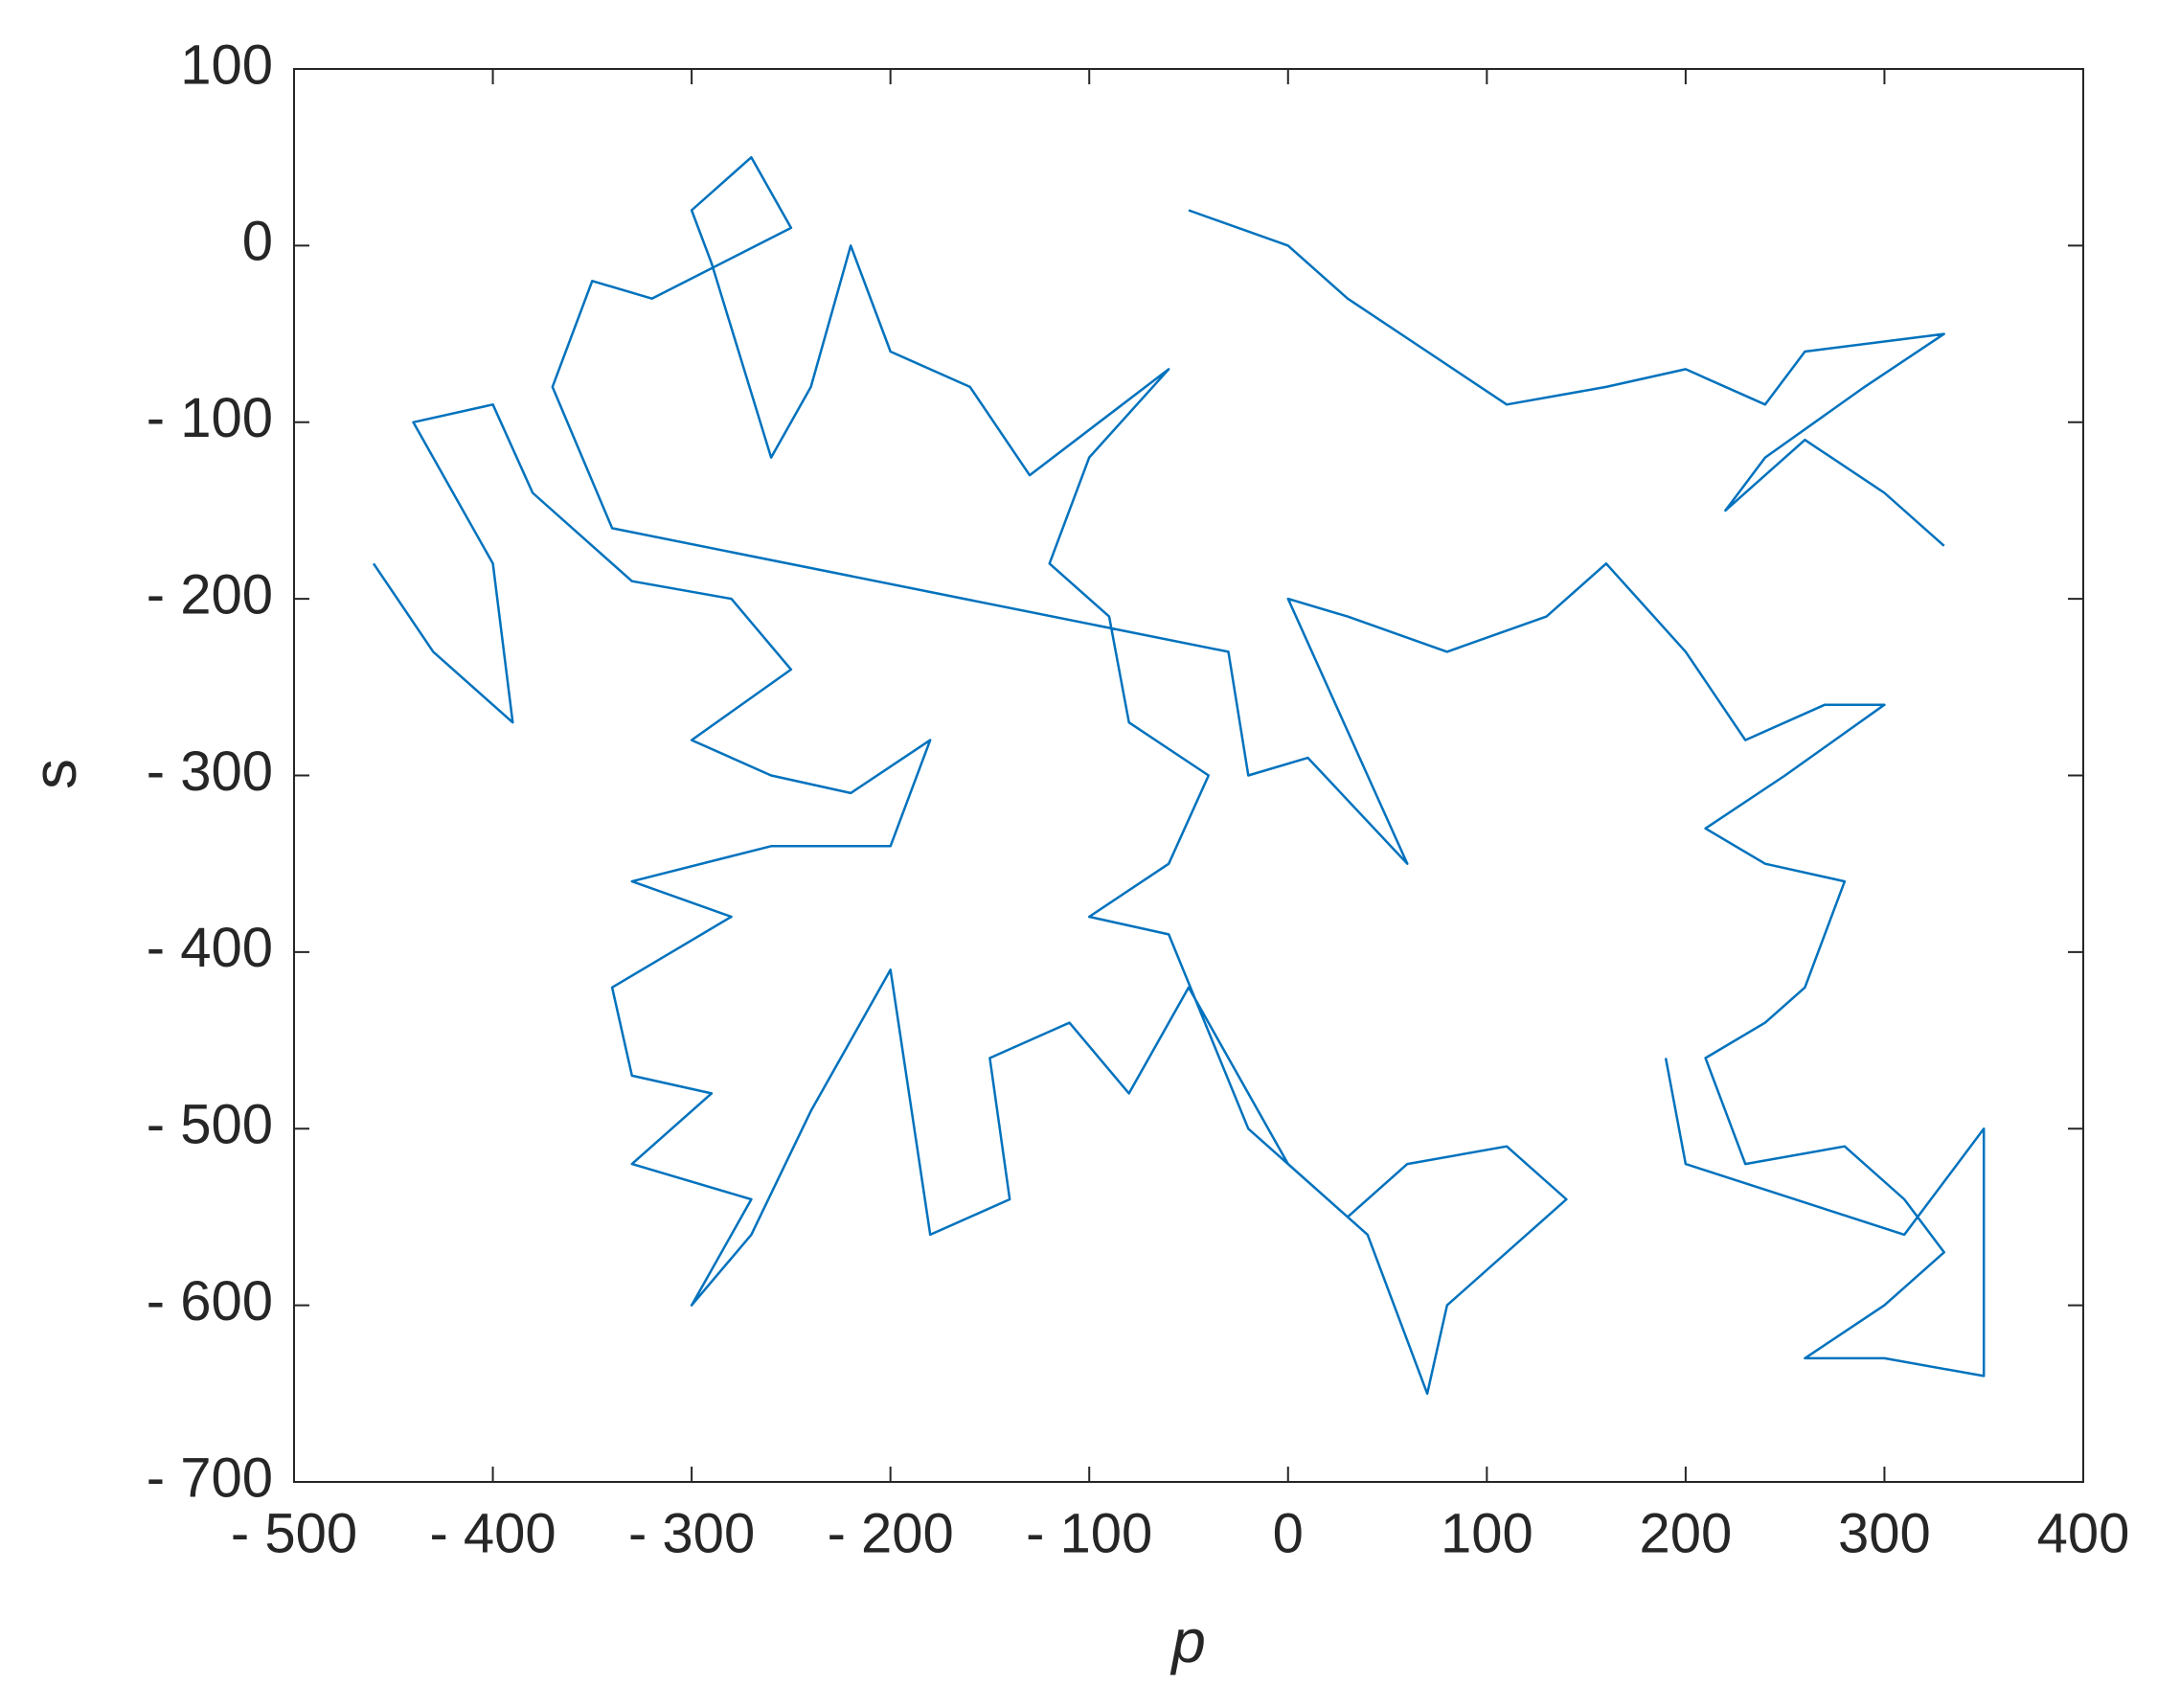 The image size is (2157, 1708). Describe the element at coordinates (1089, 1533) in the screenshot. I see `x-tick-label: - 100` at that location.